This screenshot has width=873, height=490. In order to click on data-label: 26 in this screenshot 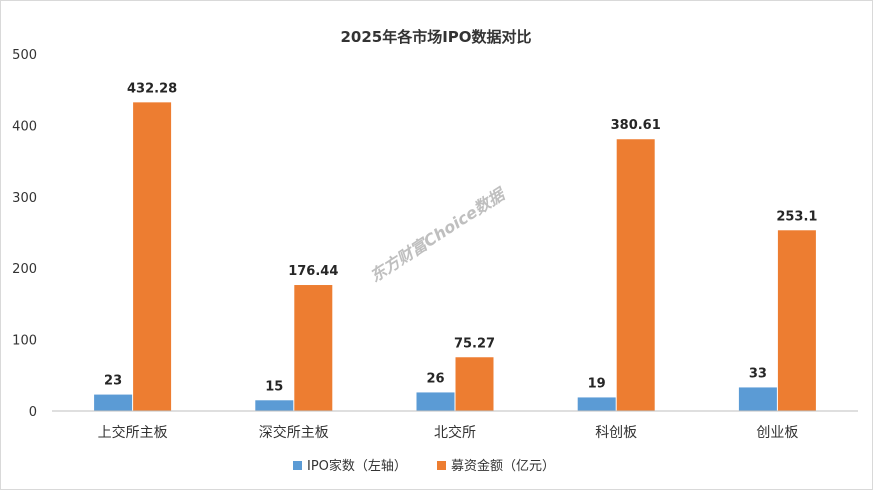, I will do `click(435, 378)`.